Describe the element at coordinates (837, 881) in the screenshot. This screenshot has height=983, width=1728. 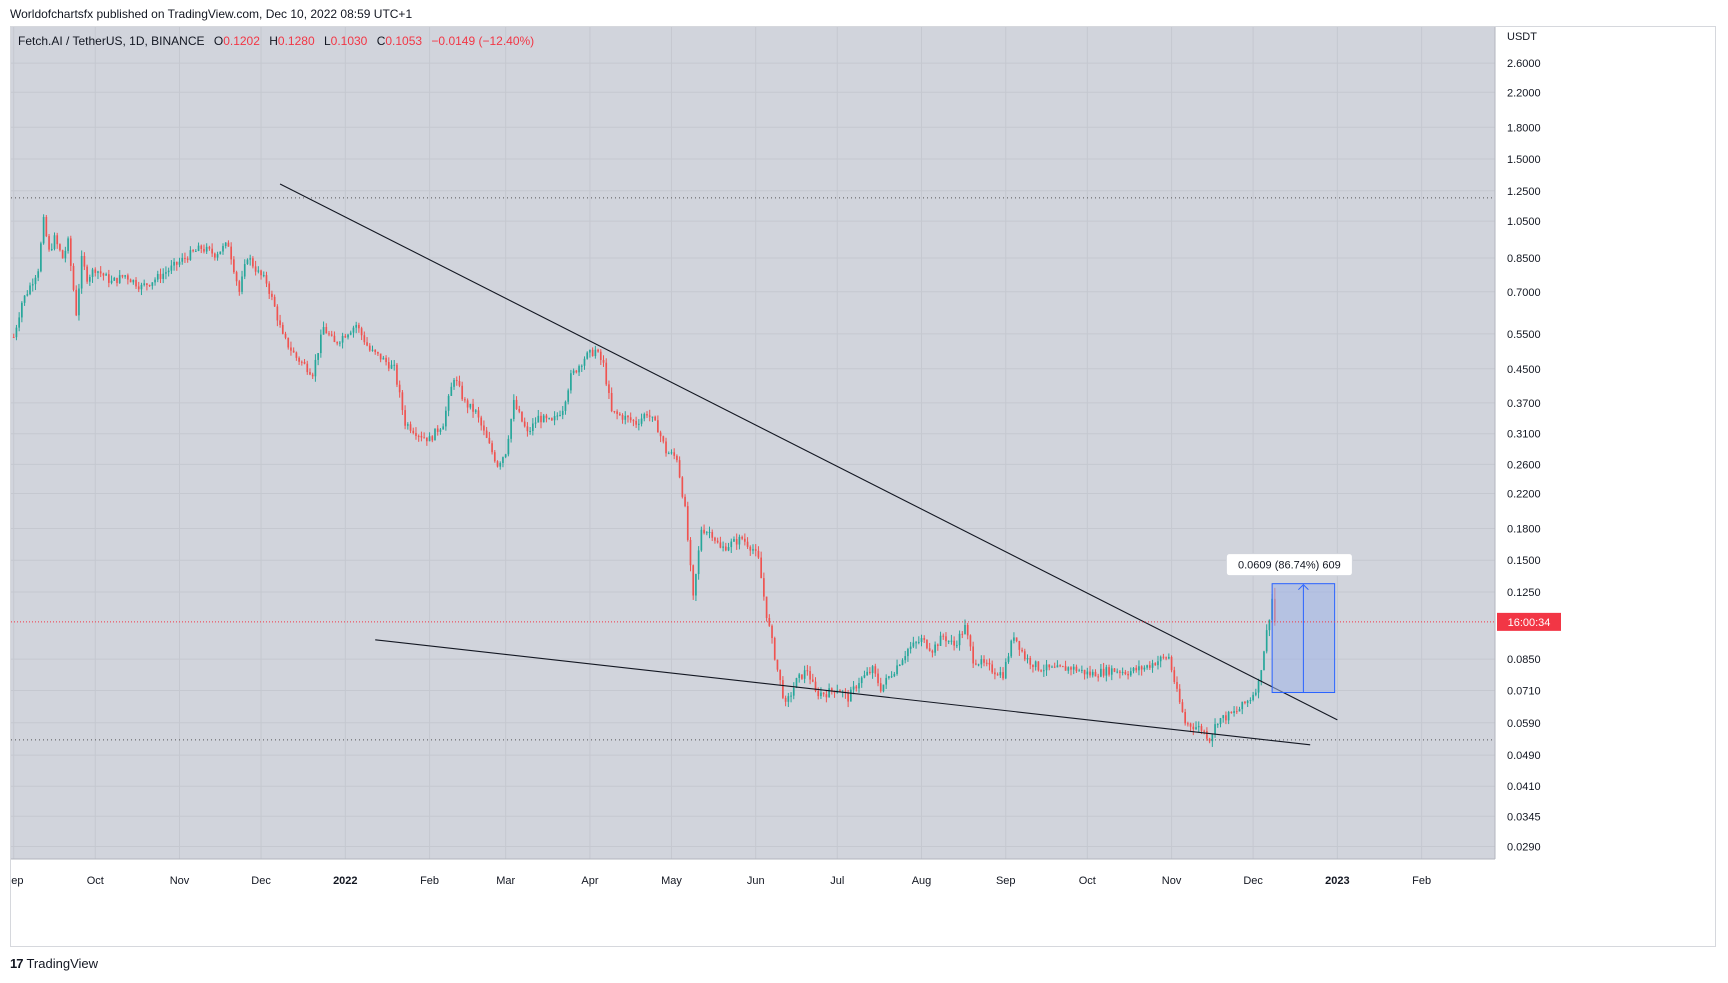
I see `x-tick-label: Jul` at that location.